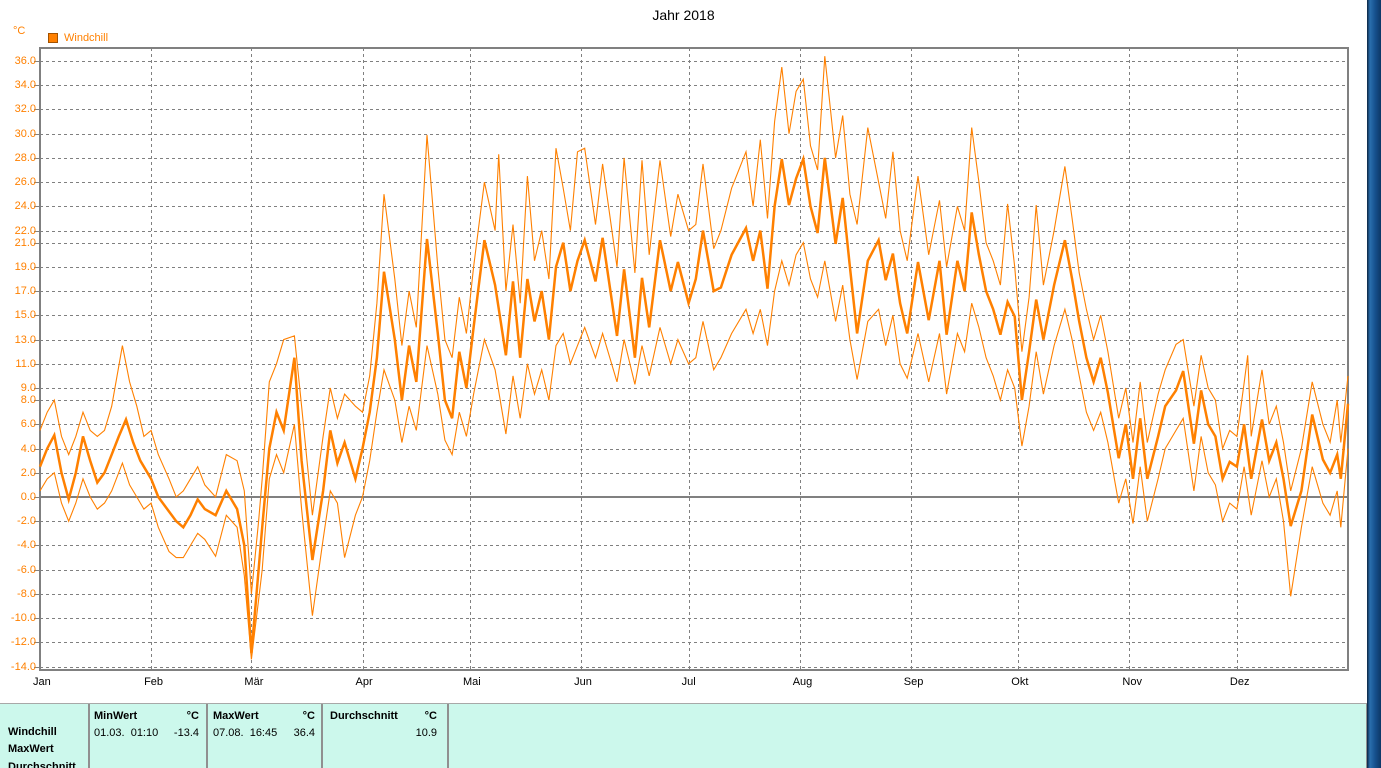 The width and height of the screenshot is (1381, 768). I want to click on windchill-legend-swatch-icon, so click(53, 38).